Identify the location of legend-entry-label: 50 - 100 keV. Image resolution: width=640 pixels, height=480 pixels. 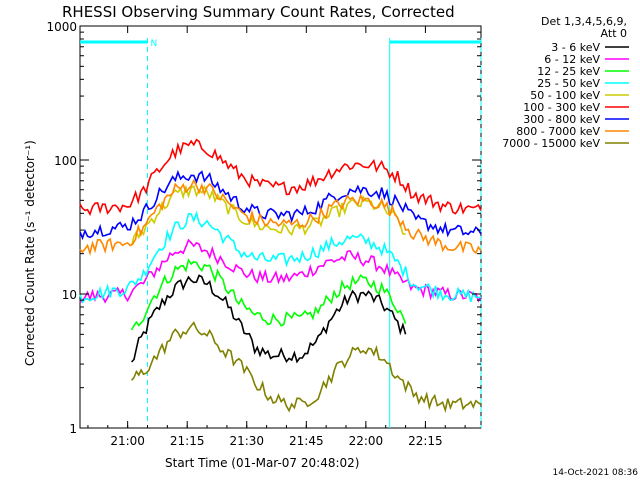
(565, 95).